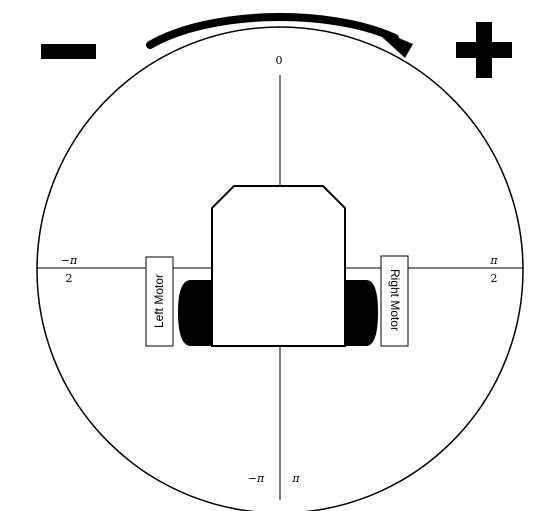  What do you see at coordinates (494, 278) in the screenshot?
I see `angle-label-right-denominator: 2` at bounding box center [494, 278].